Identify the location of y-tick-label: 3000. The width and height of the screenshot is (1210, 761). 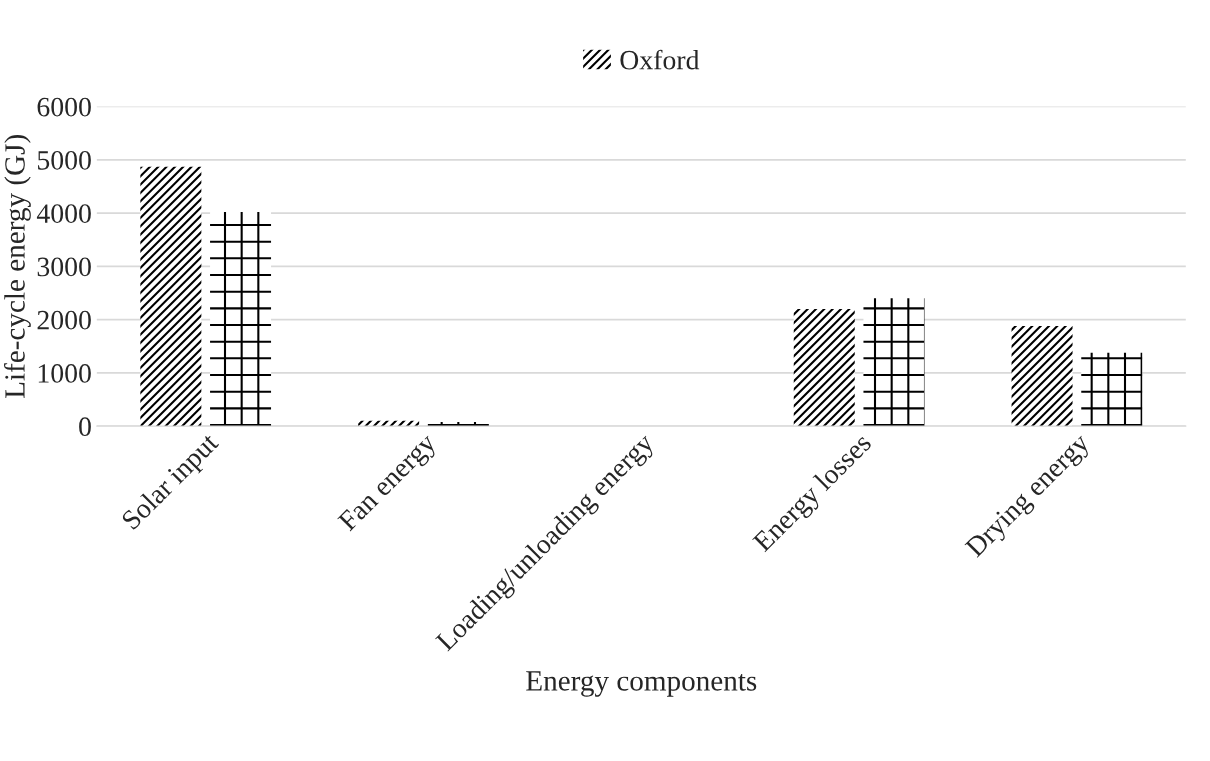
(64, 267).